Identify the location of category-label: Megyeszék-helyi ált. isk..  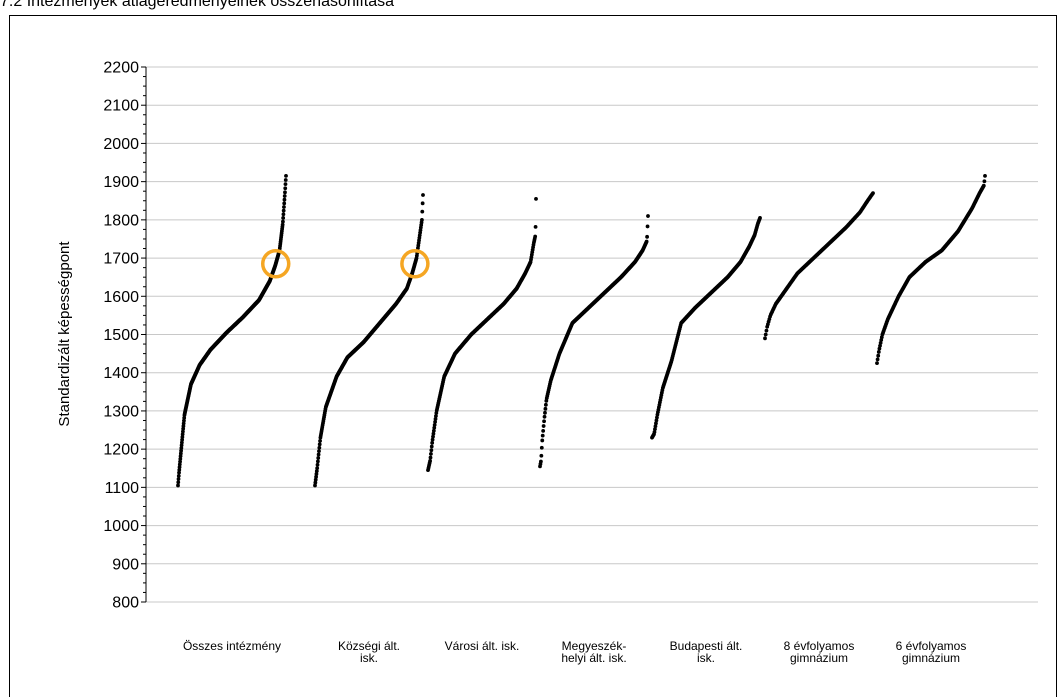
(593, 652).